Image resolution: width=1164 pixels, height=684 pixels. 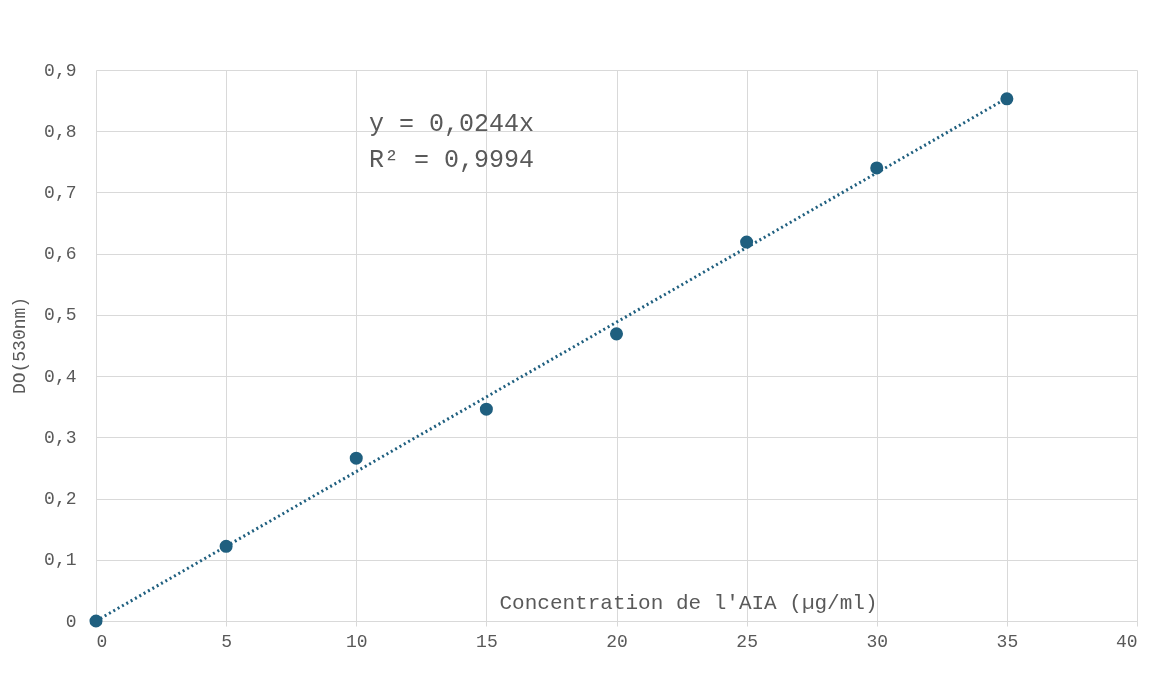 I want to click on x-tick-label: 5, so click(x=227, y=641).